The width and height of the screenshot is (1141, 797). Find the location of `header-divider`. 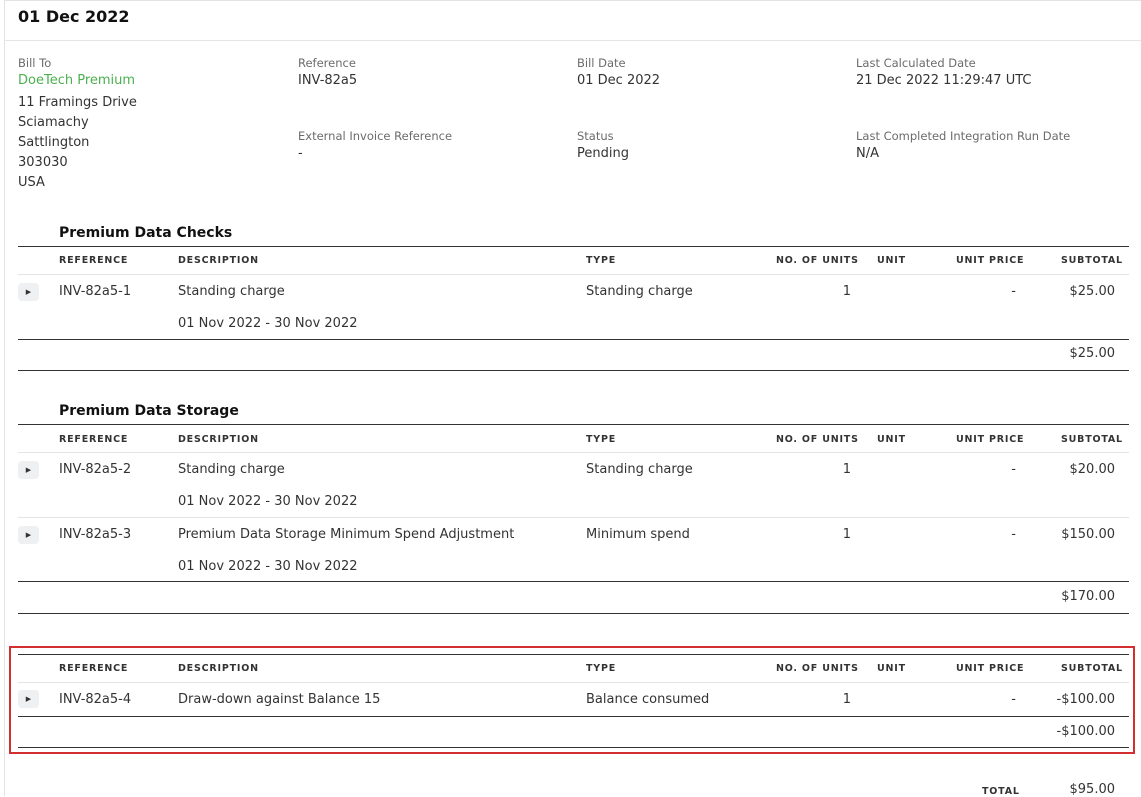

header-divider is located at coordinates (573, 40).